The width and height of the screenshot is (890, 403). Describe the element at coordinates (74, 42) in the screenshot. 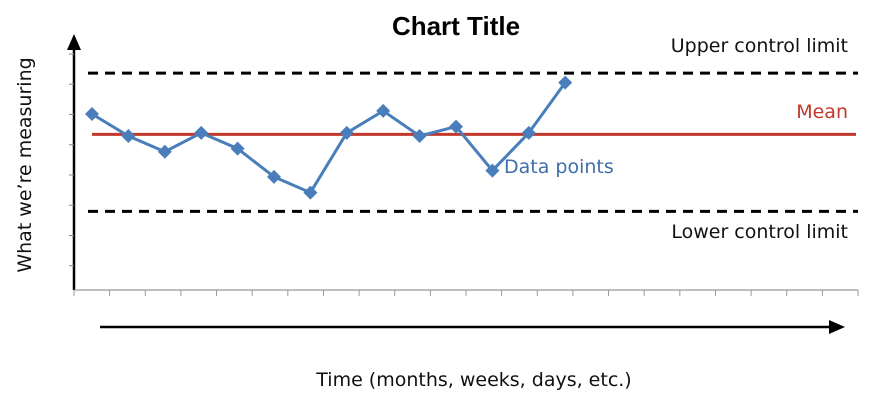

I see `y-axis-arrow-head` at that location.